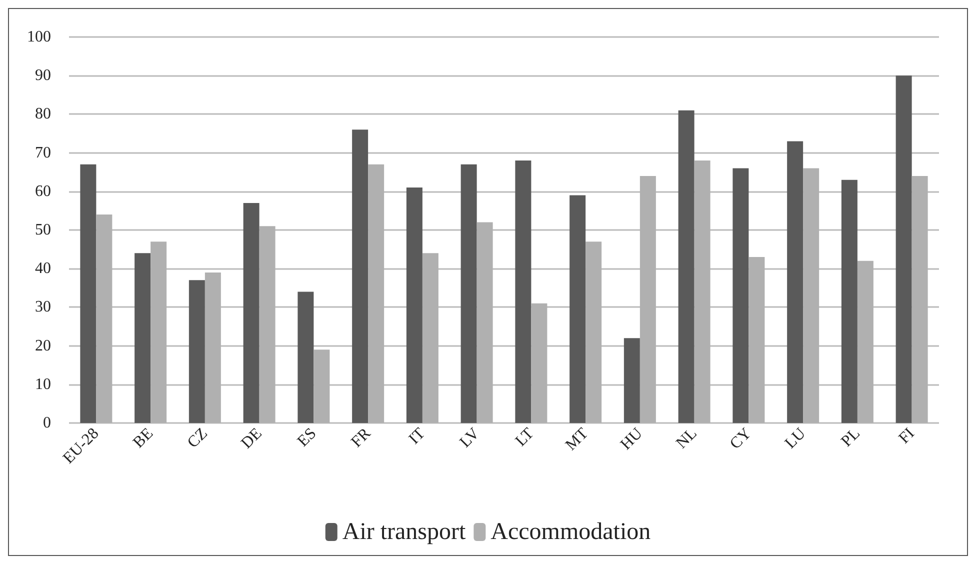 The height and width of the screenshot is (567, 978). I want to click on y-tick-label: 100, so click(39, 37).